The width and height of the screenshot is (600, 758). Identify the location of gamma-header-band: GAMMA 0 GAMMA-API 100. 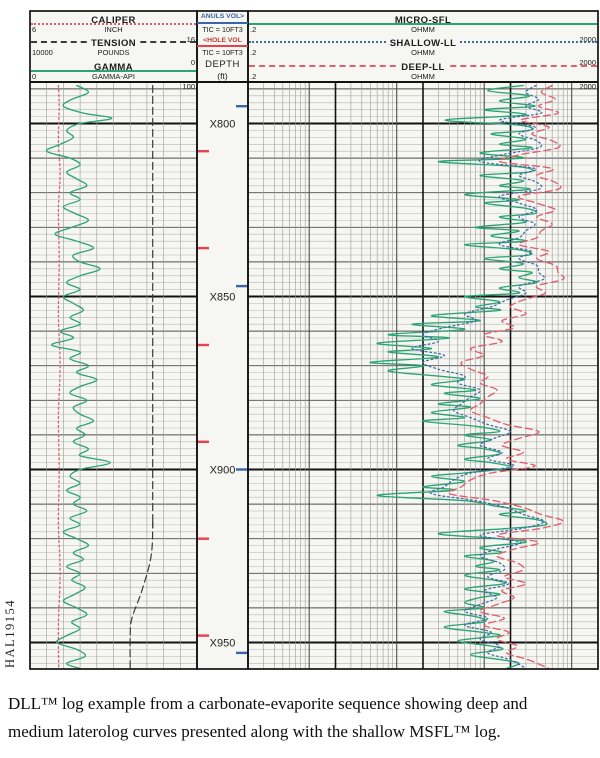
(113, 74).